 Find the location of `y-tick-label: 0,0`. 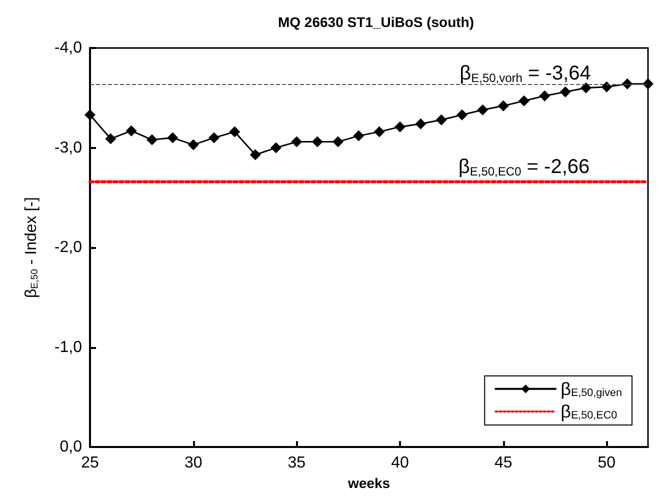

y-tick-label: 0,0 is located at coordinates (71, 447).